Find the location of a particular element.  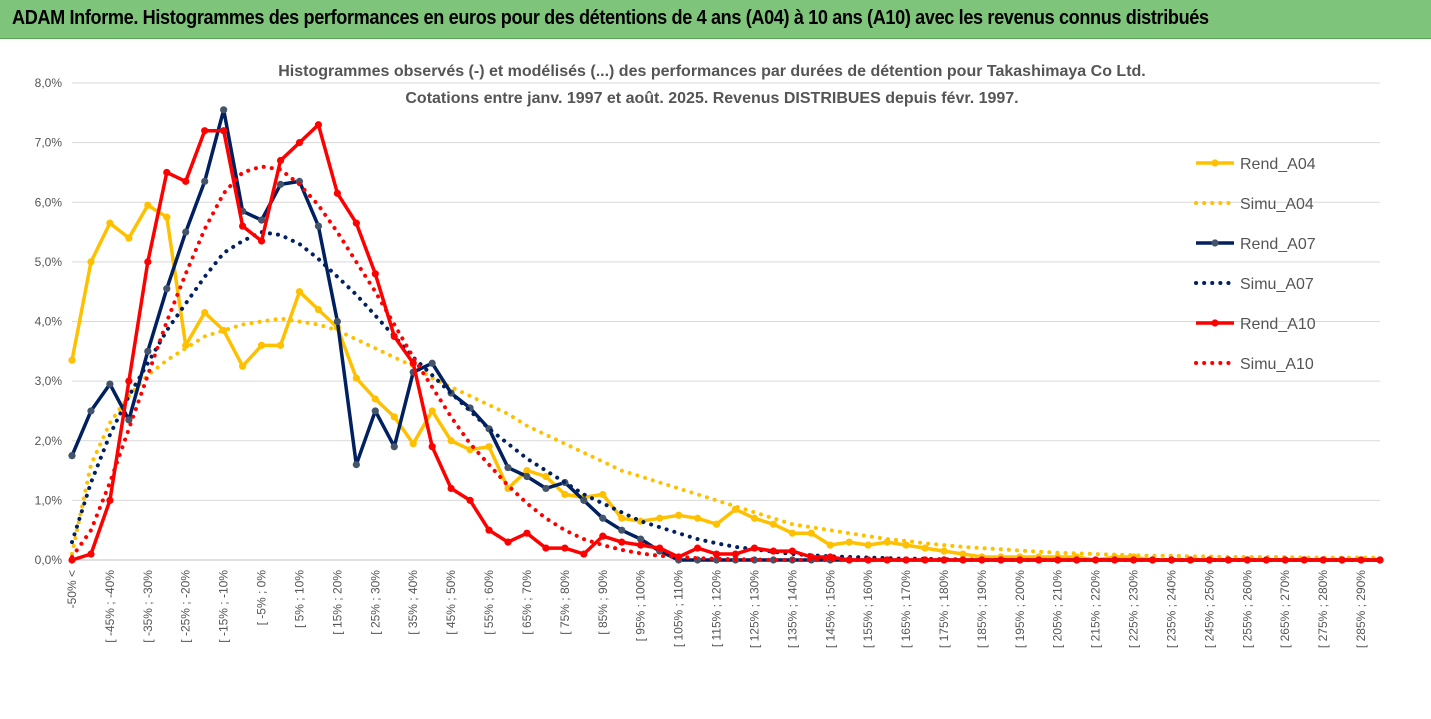

x-tick-label: [ 275% ; 280% is located at coordinates (1323, 609).